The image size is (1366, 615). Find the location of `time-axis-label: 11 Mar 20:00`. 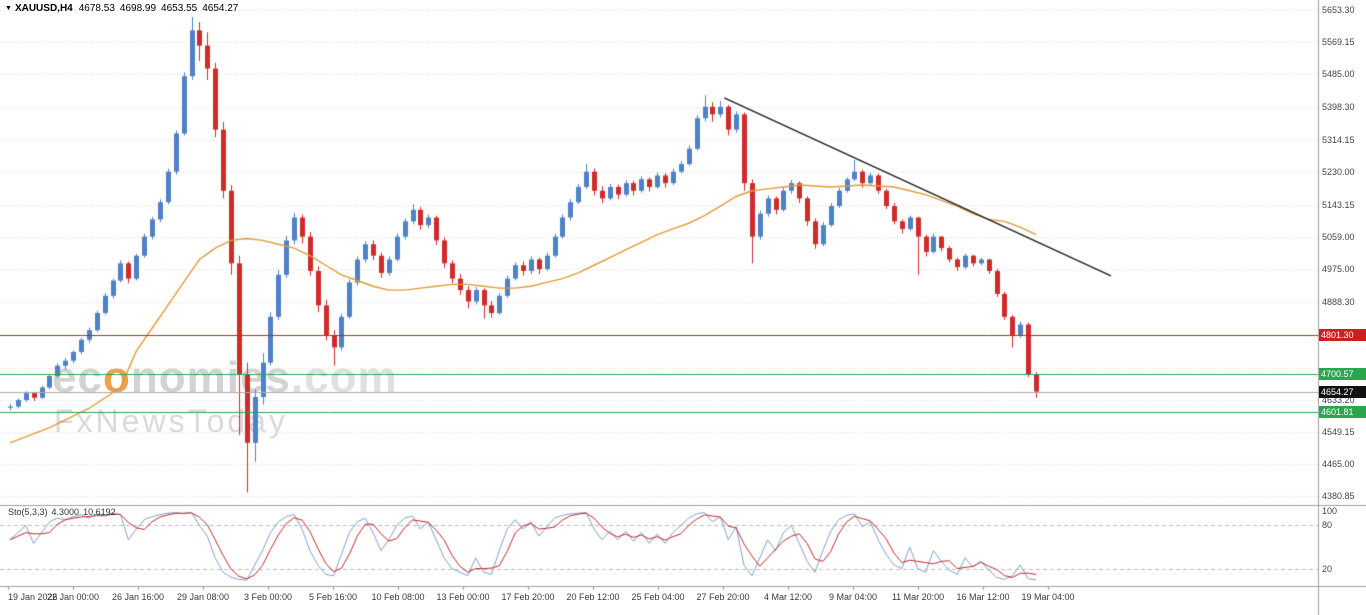

time-axis-label: 11 Mar 20:00 is located at coordinates (918, 597).